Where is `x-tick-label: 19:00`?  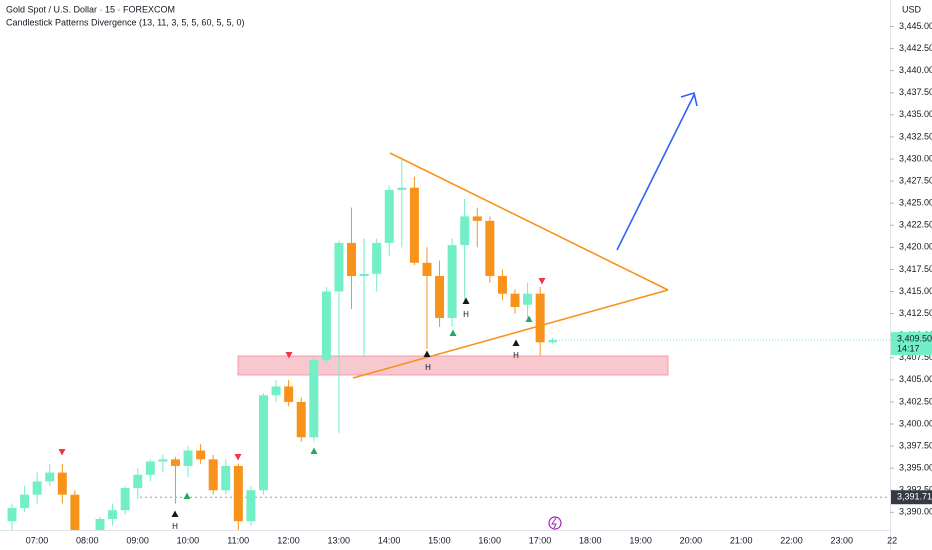 x-tick-label: 19:00 is located at coordinates (640, 540).